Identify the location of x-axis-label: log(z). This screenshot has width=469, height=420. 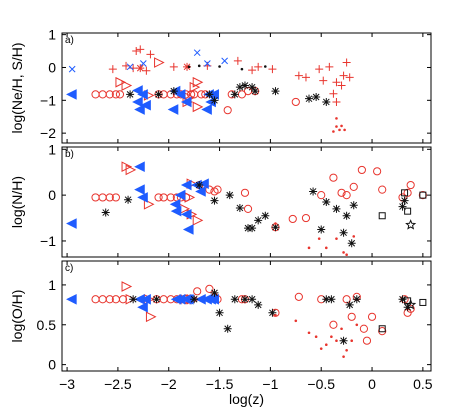
(246, 399).